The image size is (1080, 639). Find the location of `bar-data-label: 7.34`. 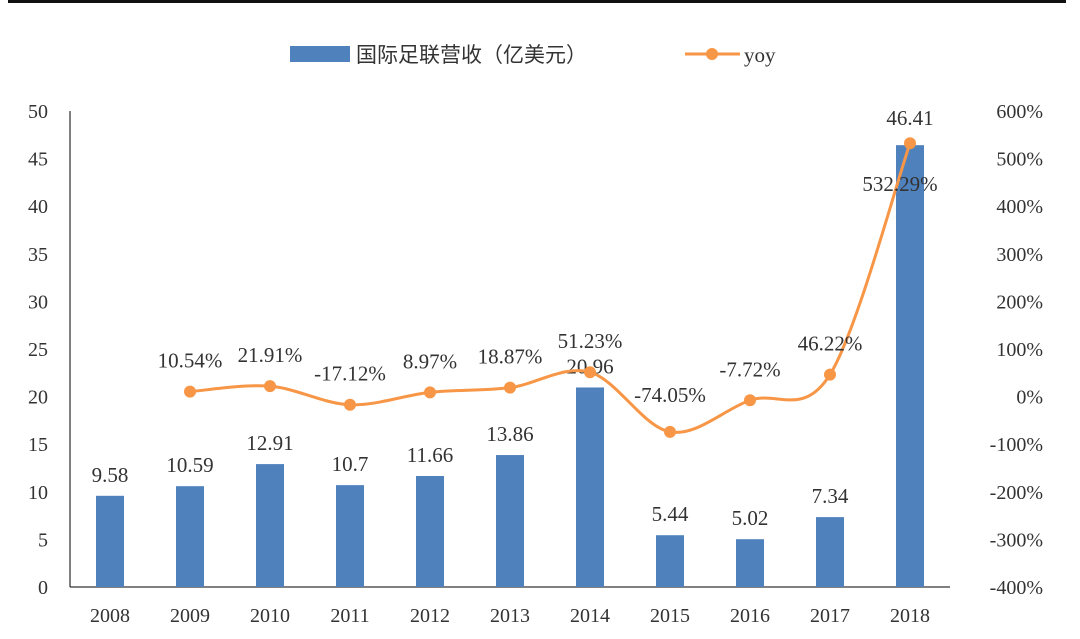

bar-data-label: 7.34 is located at coordinates (830, 496).